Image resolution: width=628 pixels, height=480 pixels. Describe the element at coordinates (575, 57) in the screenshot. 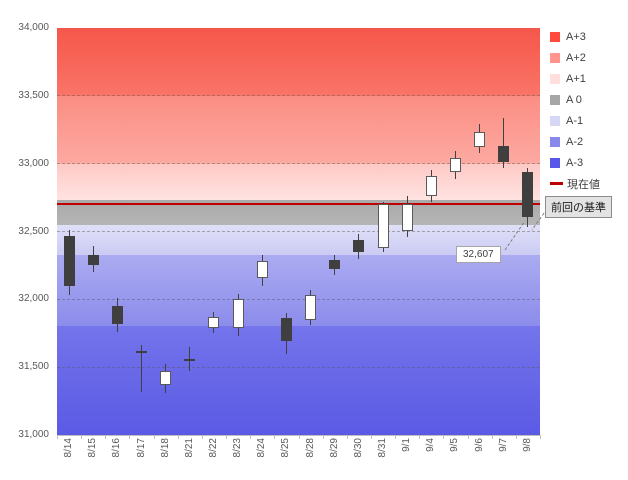

I see `legend-item-A+2: A+2` at that location.